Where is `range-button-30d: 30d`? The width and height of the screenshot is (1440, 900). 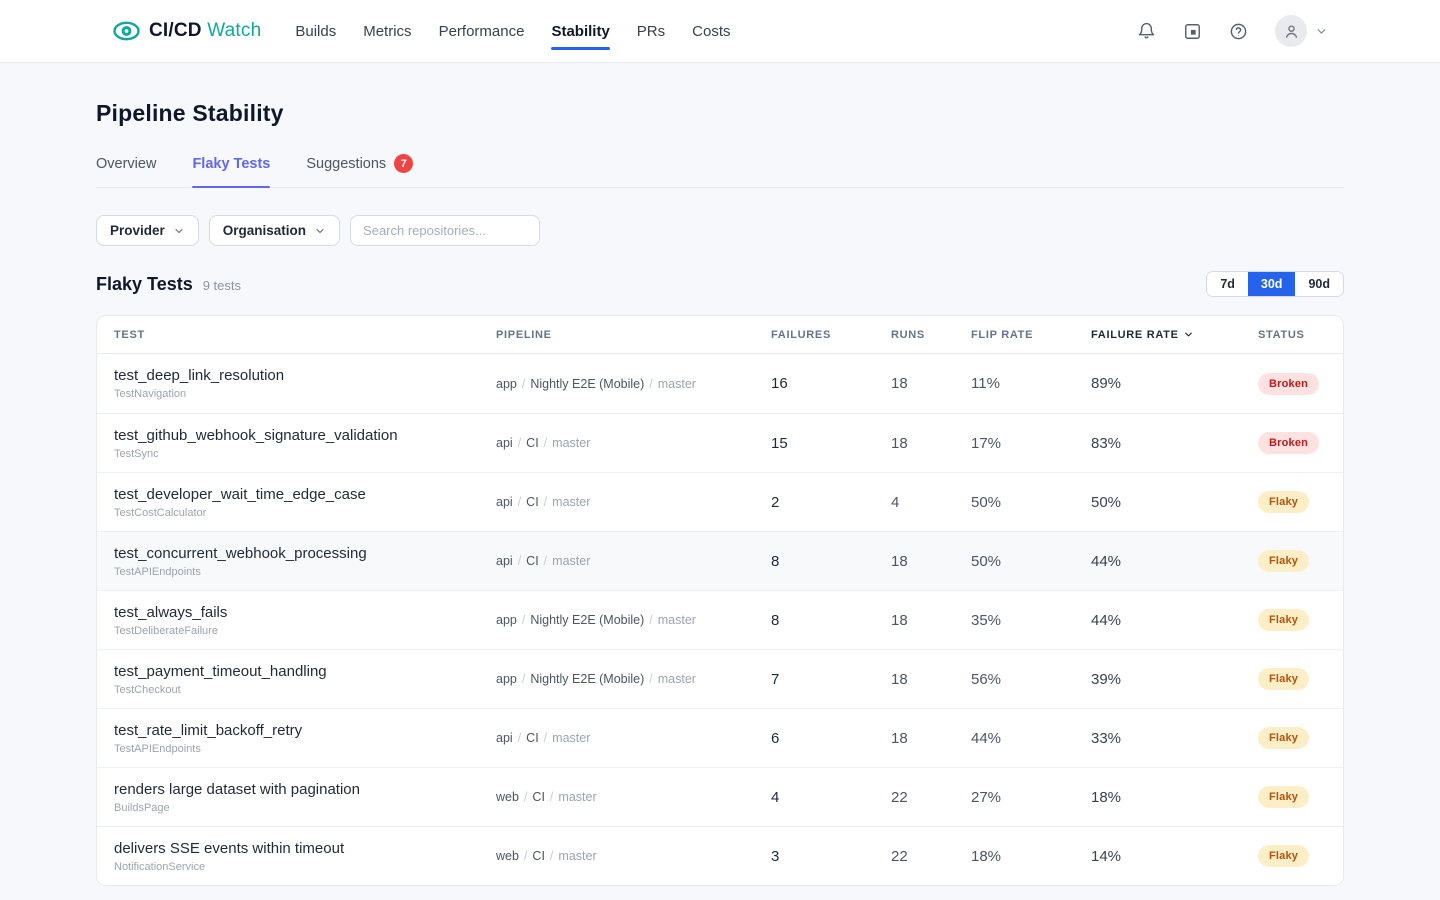
range-button-30d: 30d is located at coordinates (1271, 284).